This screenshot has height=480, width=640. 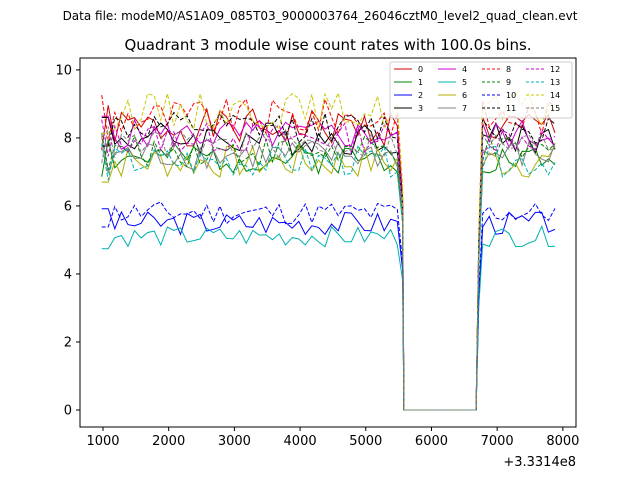 What do you see at coordinates (539, 462) in the screenshot?
I see `x-axis-offset-label: +3.3314e8` at bounding box center [539, 462].